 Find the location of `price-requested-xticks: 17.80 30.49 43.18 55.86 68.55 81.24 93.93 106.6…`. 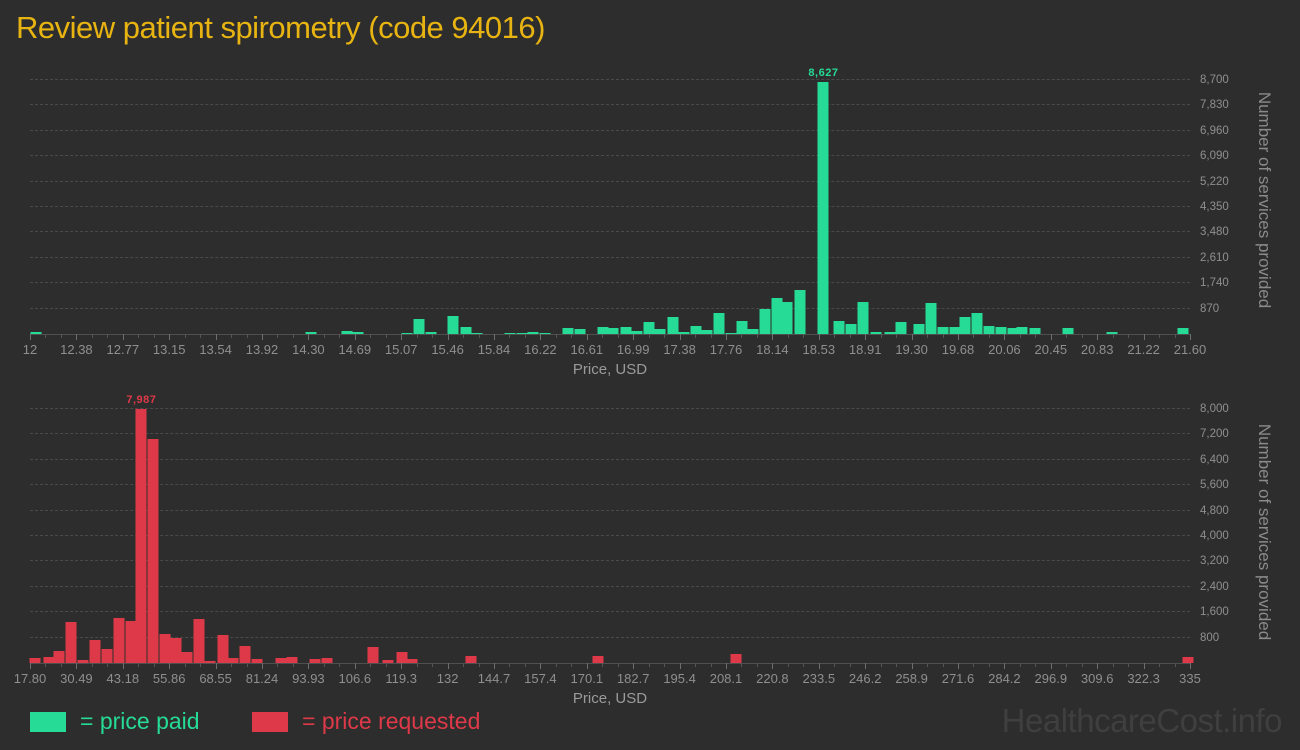

price-requested-xticks: 17.80 30.49 43.18 55.86 68.55 81.24 93.93 106.6… is located at coordinates (607, 679).